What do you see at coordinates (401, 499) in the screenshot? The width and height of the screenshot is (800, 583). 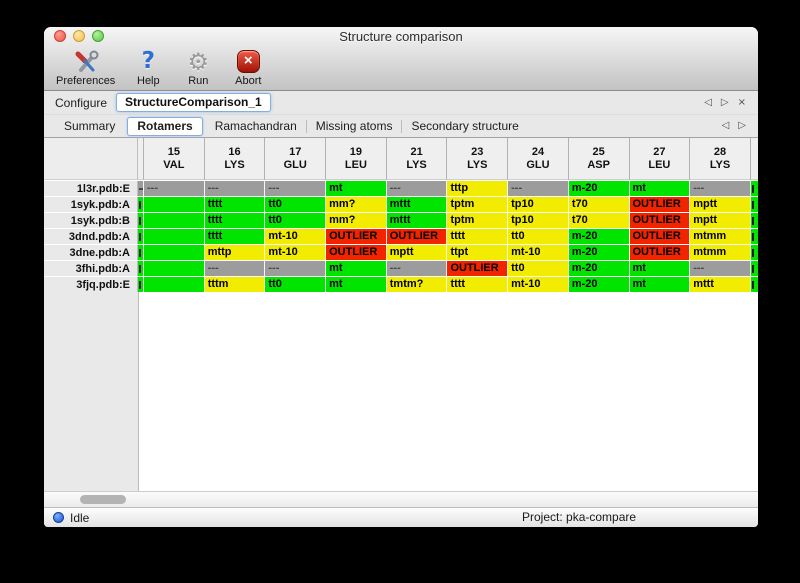 I see `horizontal-scrollbar` at bounding box center [401, 499].